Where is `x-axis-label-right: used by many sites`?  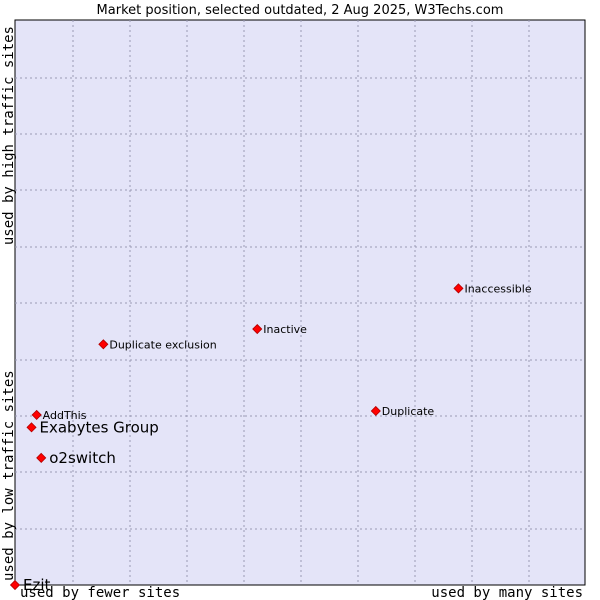
x-axis-label-right: used by many sites is located at coordinates (507, 592).